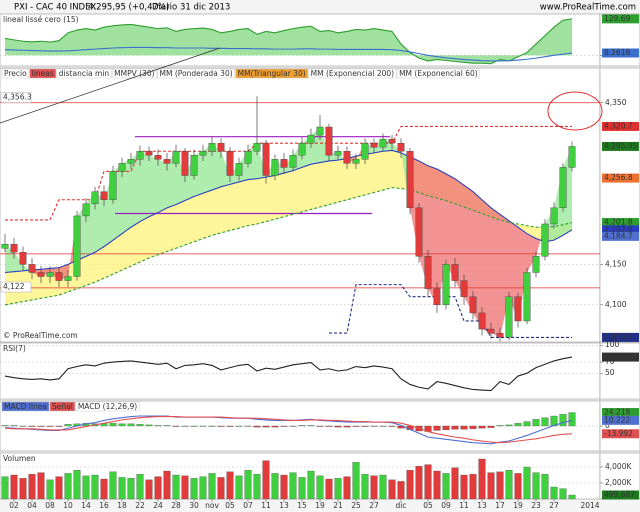  What do you see at coordinates (248, 505) in the screenshot?
I see `x-tick-label: 07` at bounding box center [248, 505].